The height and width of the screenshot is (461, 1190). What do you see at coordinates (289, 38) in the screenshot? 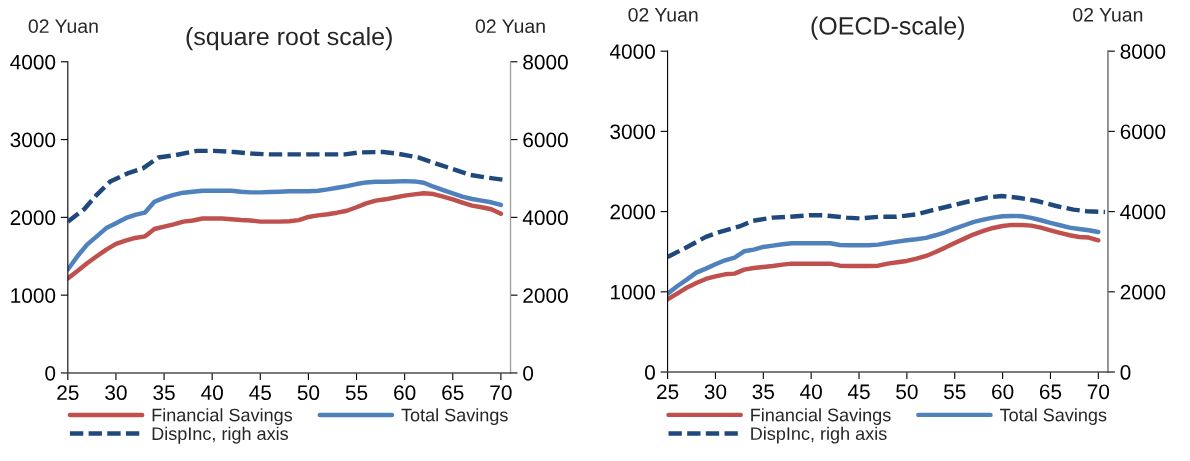
I see `chart-title: (square root scale)` at bounding box center [289, 38].